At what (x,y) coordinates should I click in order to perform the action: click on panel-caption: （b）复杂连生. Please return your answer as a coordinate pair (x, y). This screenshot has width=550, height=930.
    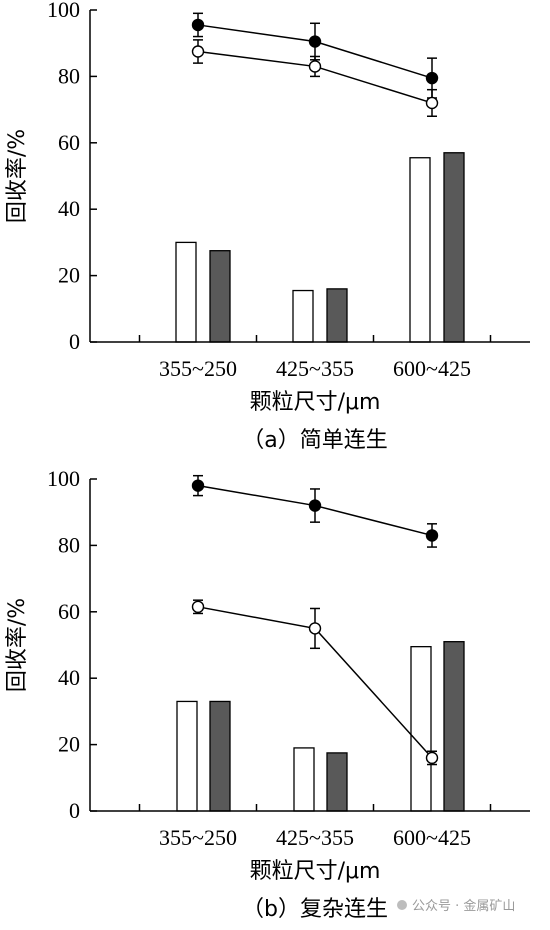
    Looking at the image, I should click on (315, 909).